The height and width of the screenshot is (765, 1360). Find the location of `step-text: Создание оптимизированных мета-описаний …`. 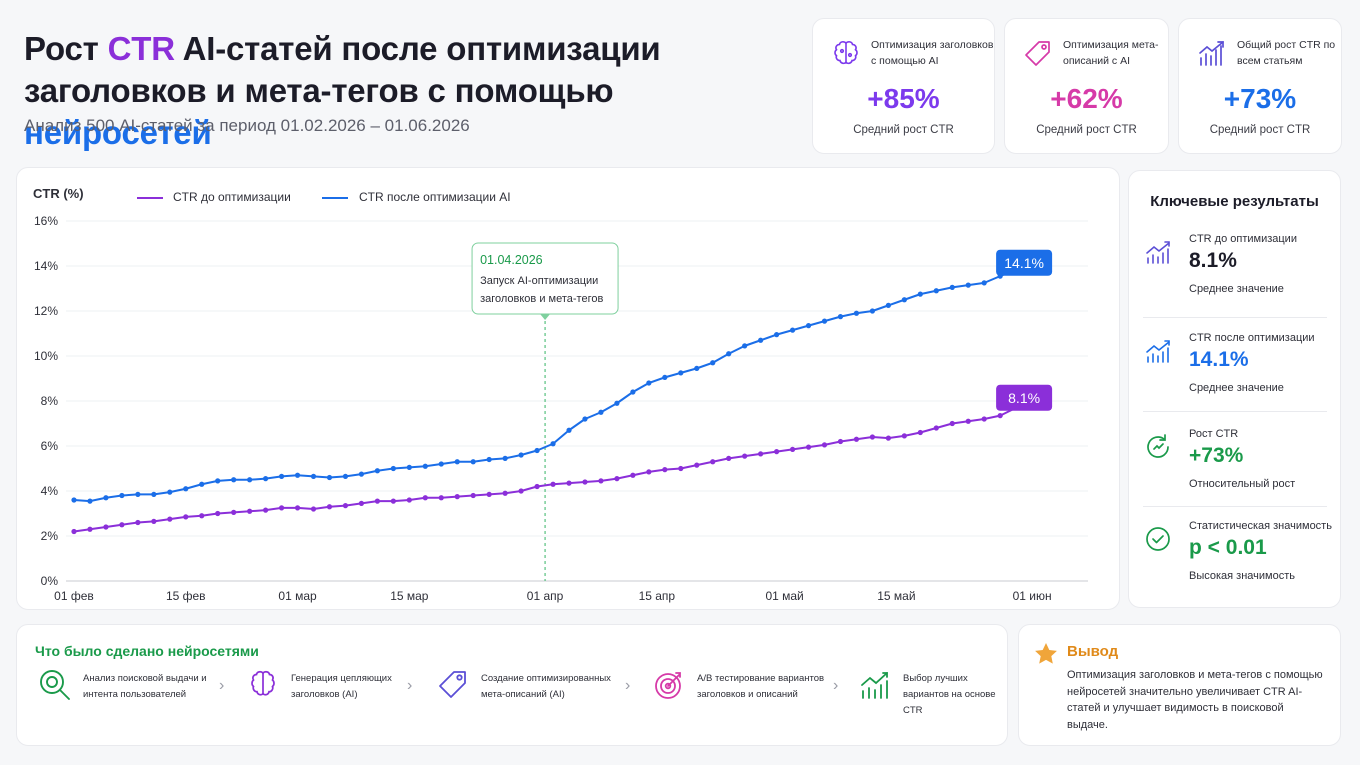

step-text: Создание оптимизированных мета-описаний … is located at coordinates (546, 686).